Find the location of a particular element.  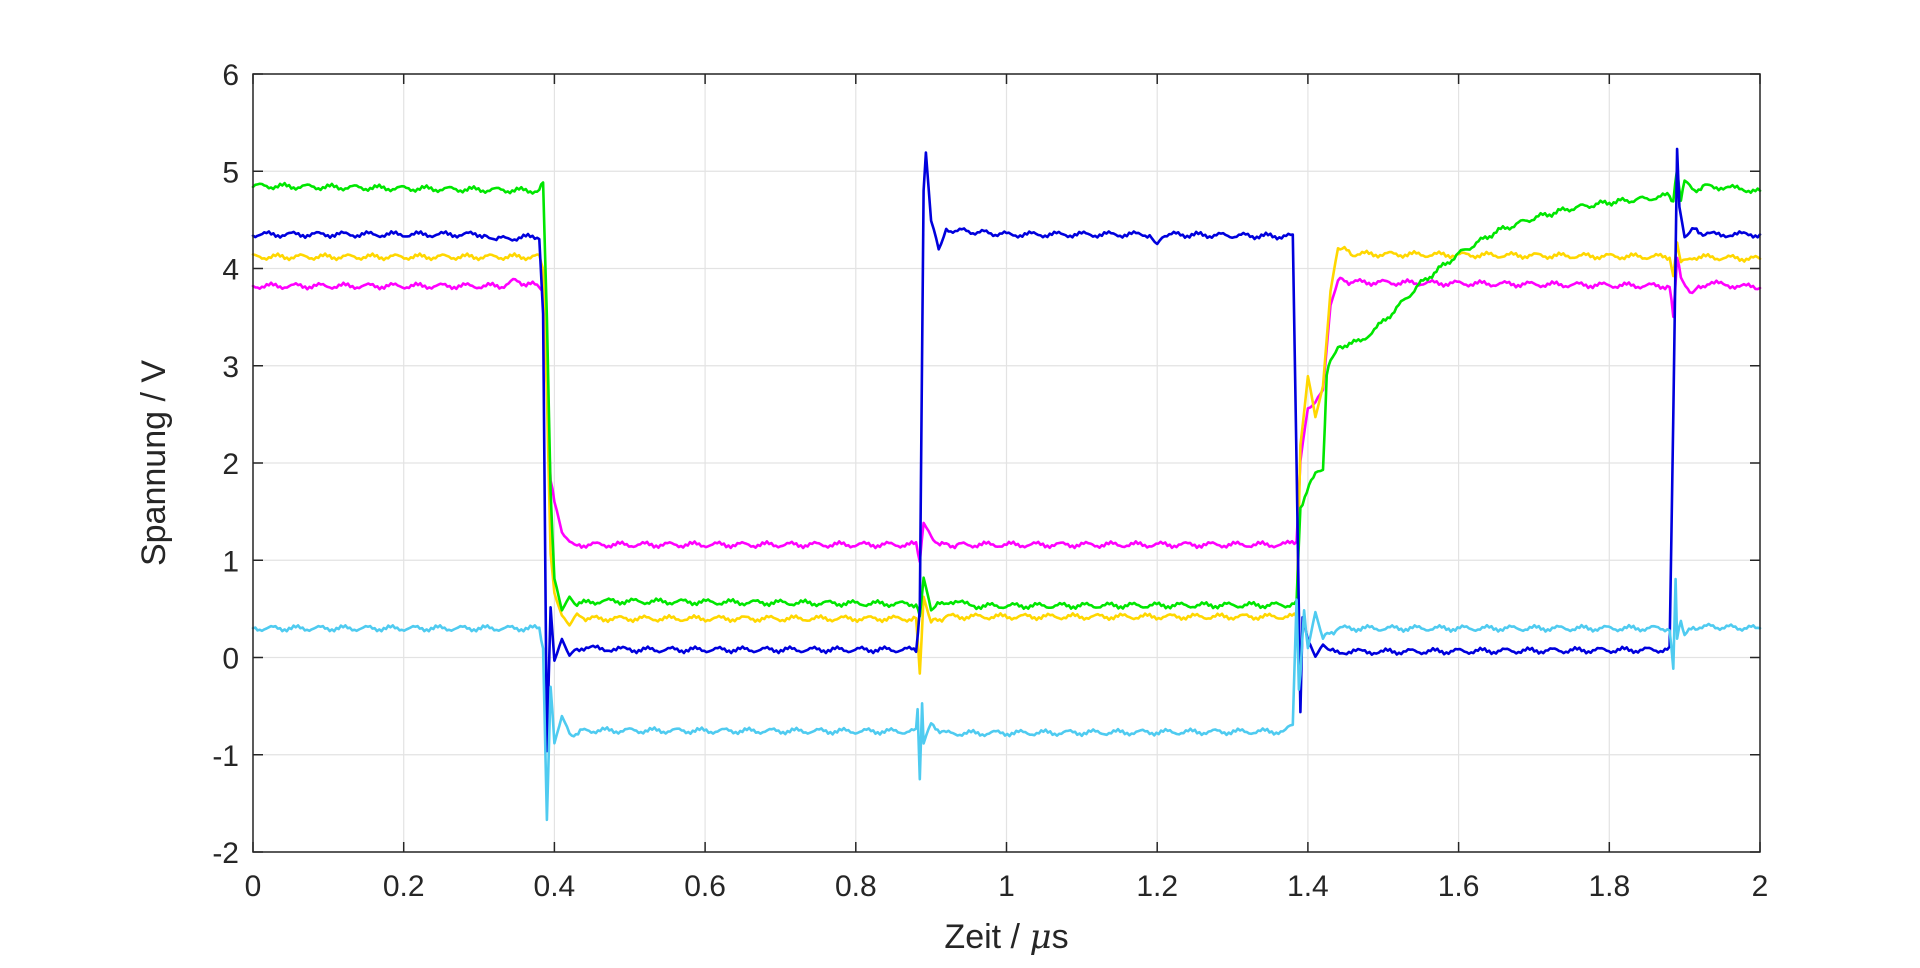

y-tick-label: 0 is located at coordinates (230, 659).